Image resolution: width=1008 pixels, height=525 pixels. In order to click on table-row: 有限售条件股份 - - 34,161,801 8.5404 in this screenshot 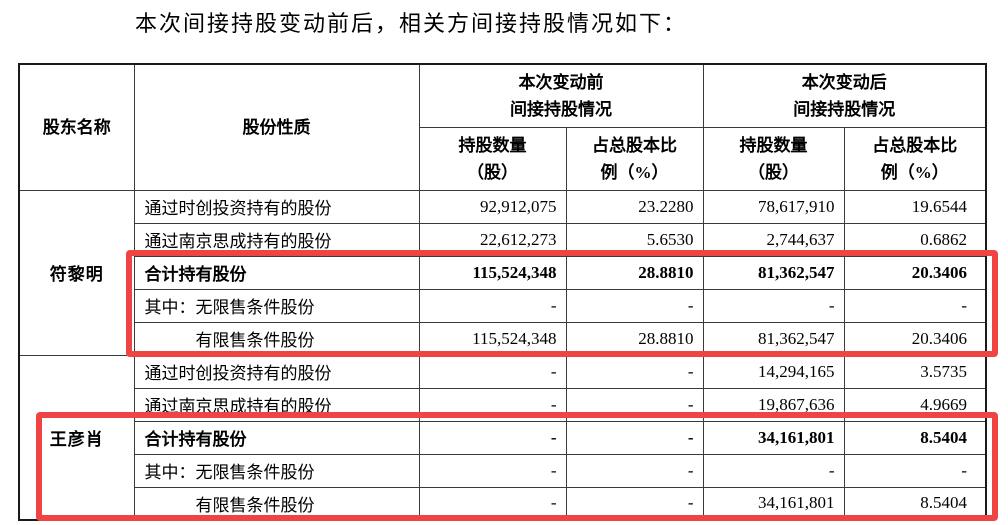, I will do `click(503, 503)`.